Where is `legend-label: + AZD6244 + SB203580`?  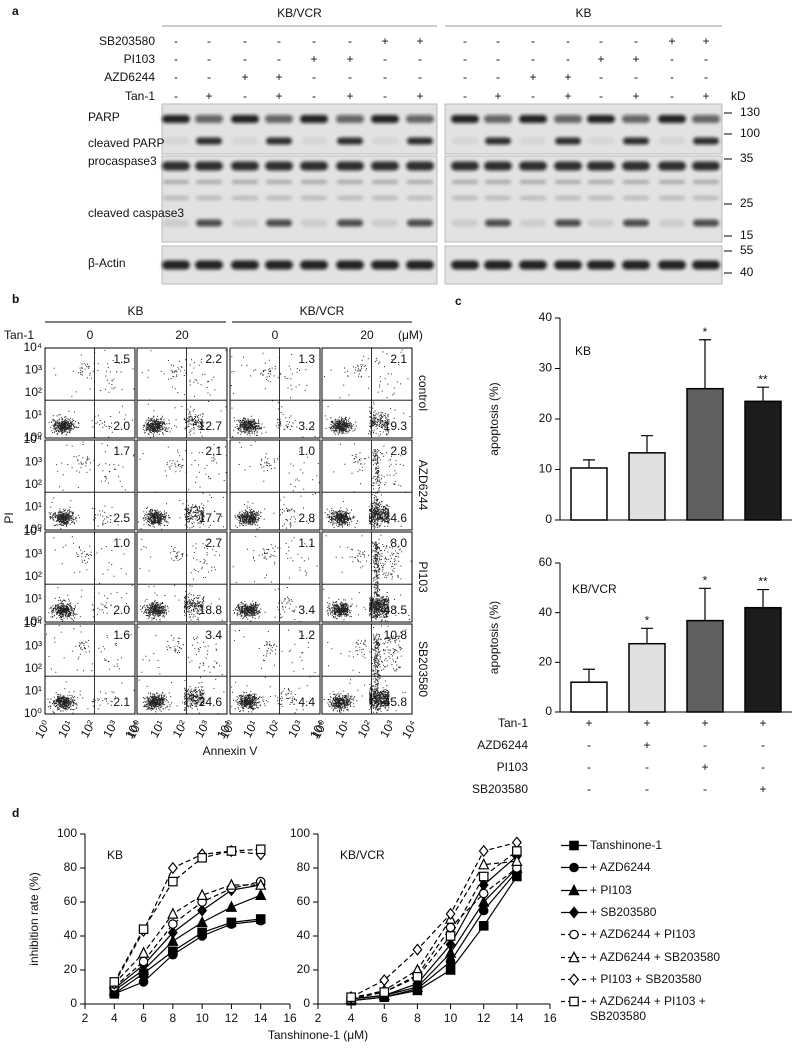 legend-label: + AZD6244 + SB203580 is located at coordinates (655, 956).